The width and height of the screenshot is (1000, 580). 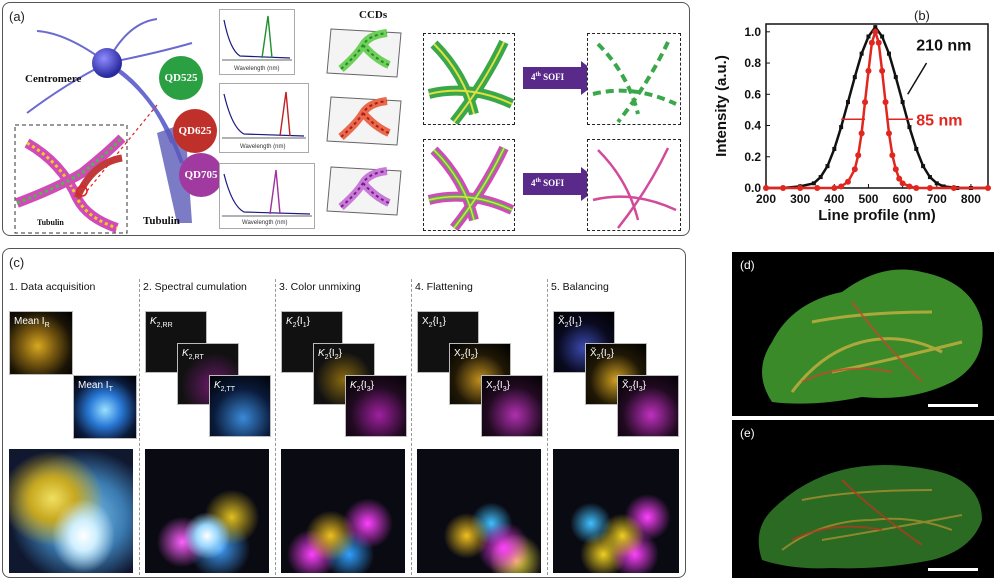 I want to click on sofi-arrow-bottom: 4th SOFI, so click(x=563, y=184).